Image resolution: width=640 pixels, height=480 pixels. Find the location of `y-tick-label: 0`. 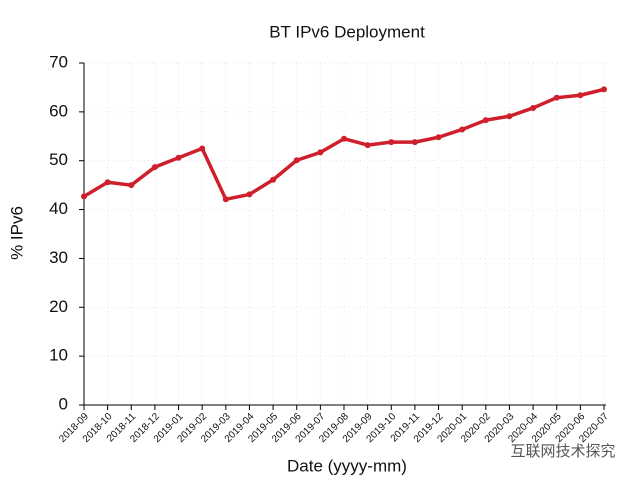

y-tick-label: 0 is located at coordinates (63, 403).